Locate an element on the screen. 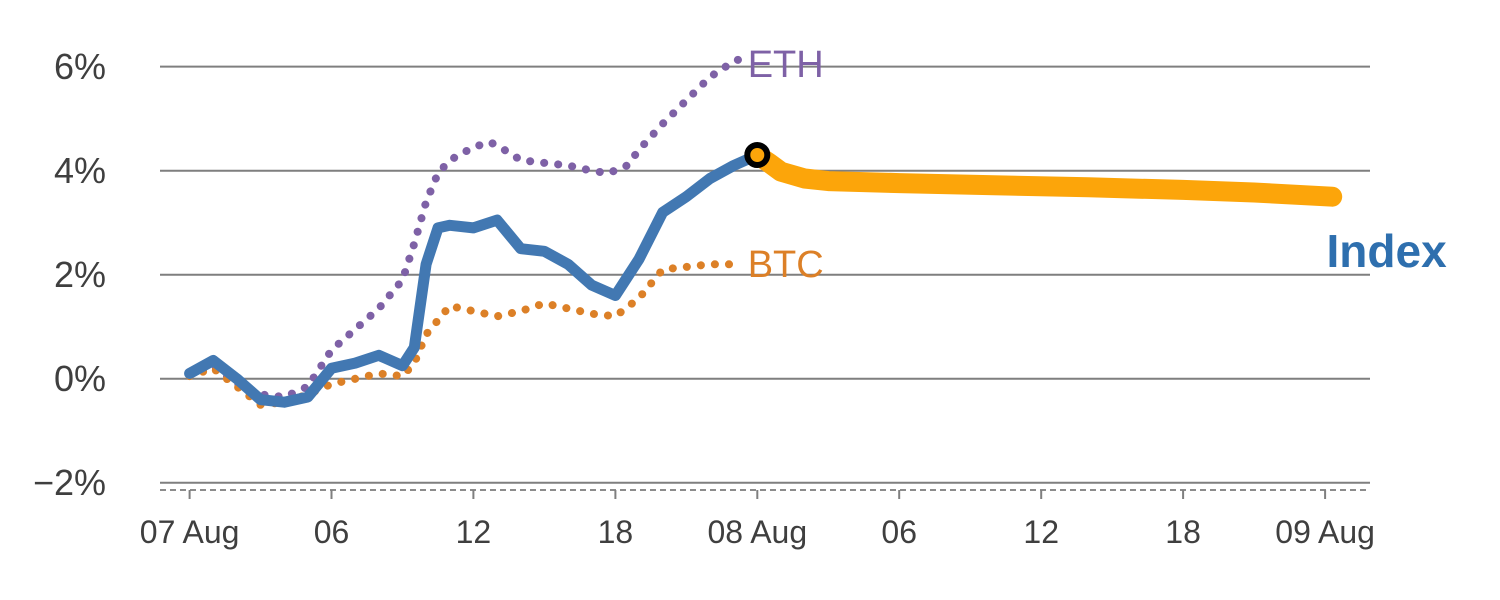  series-line-index-forecast is located at coordinates (1045, 176).